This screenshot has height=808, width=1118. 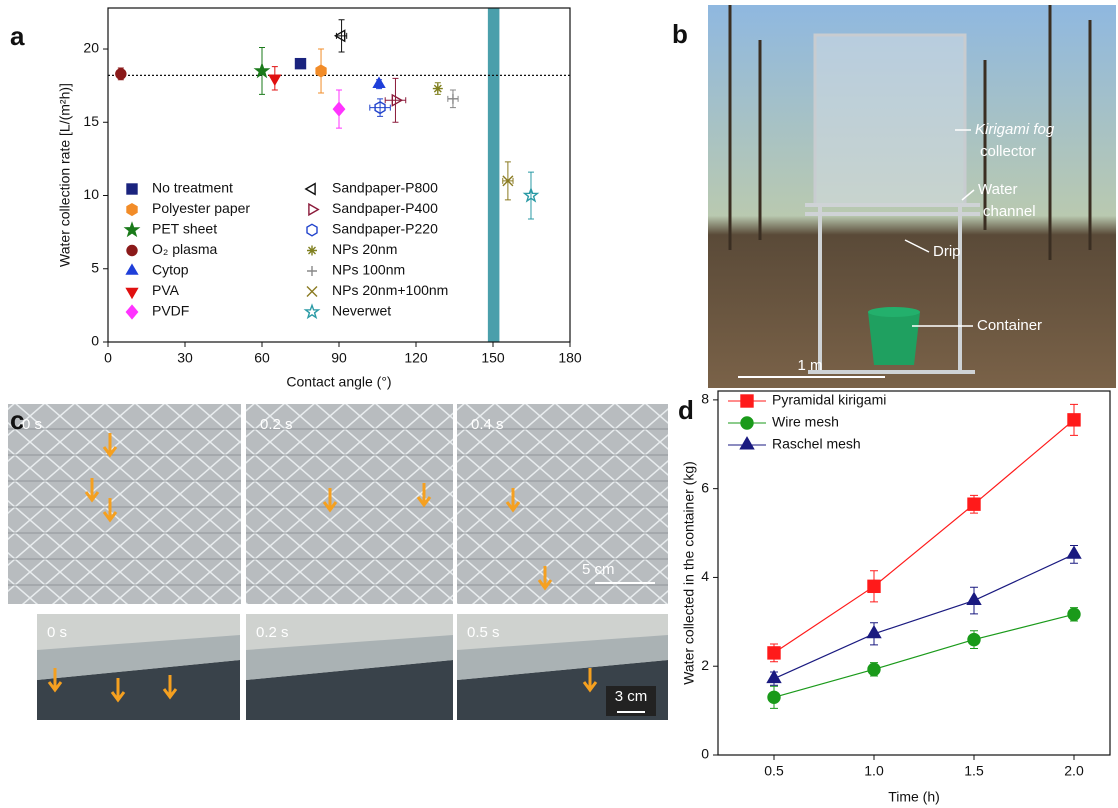 I want to click on photo-annotation: collector, so click(x=1008, y=151).